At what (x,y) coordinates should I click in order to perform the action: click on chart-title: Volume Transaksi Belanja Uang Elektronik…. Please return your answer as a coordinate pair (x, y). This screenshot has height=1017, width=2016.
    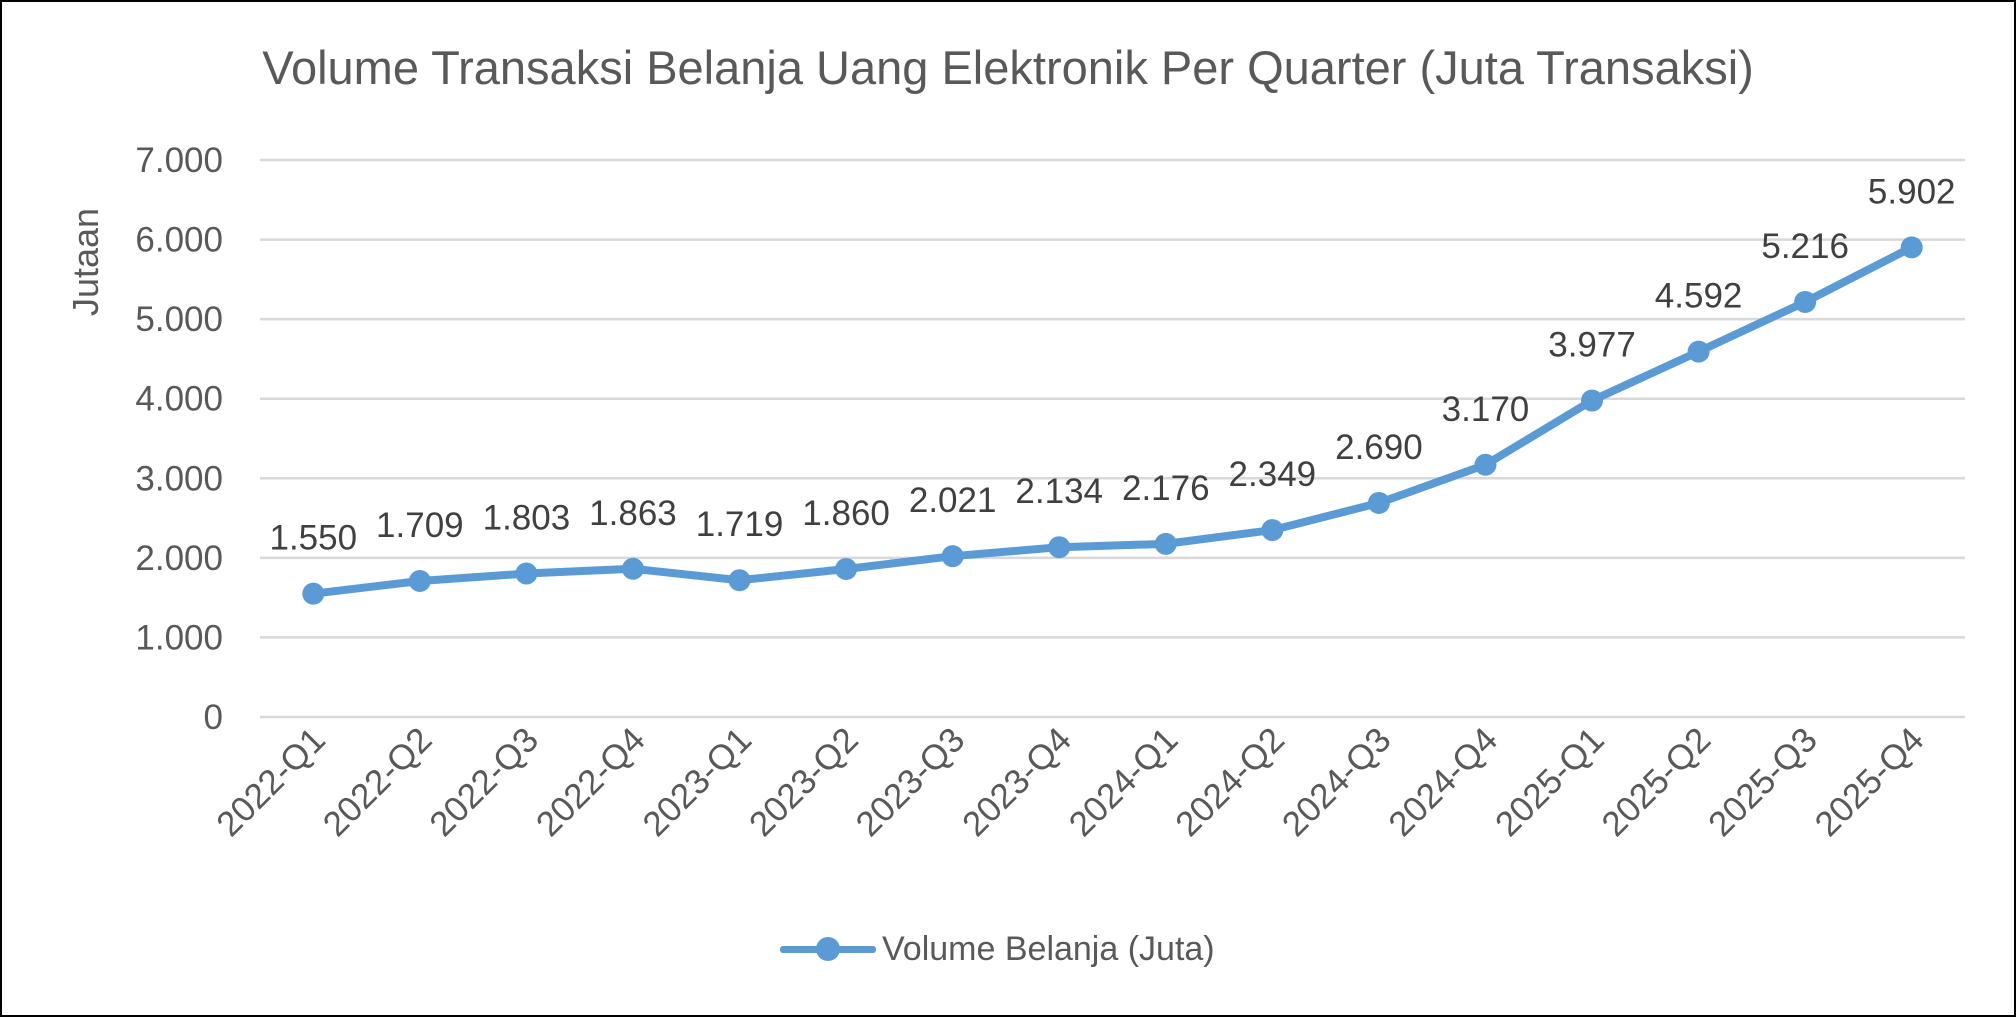
    Looking at the image, I should click on (1008, 67).